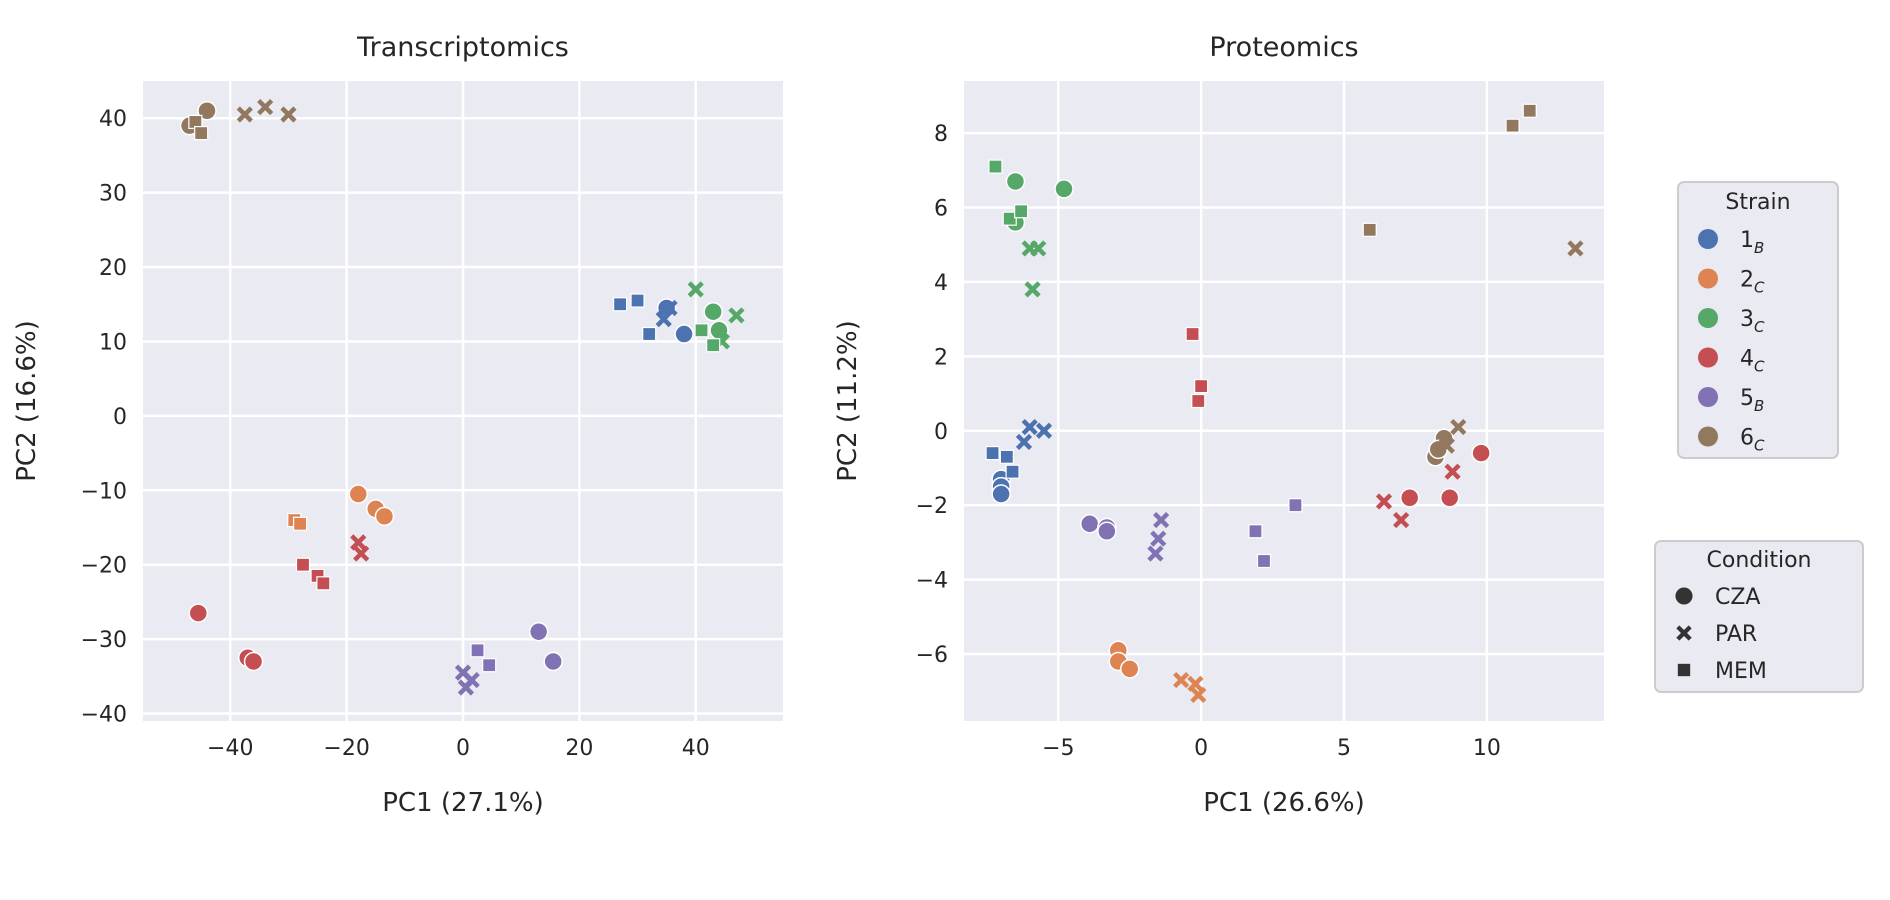 This screenshot has height=900, width=1890. Describe the element at coordinates (1731, 440) in the screenshot. I see `strain-legend-item-6: 6C` at that location.